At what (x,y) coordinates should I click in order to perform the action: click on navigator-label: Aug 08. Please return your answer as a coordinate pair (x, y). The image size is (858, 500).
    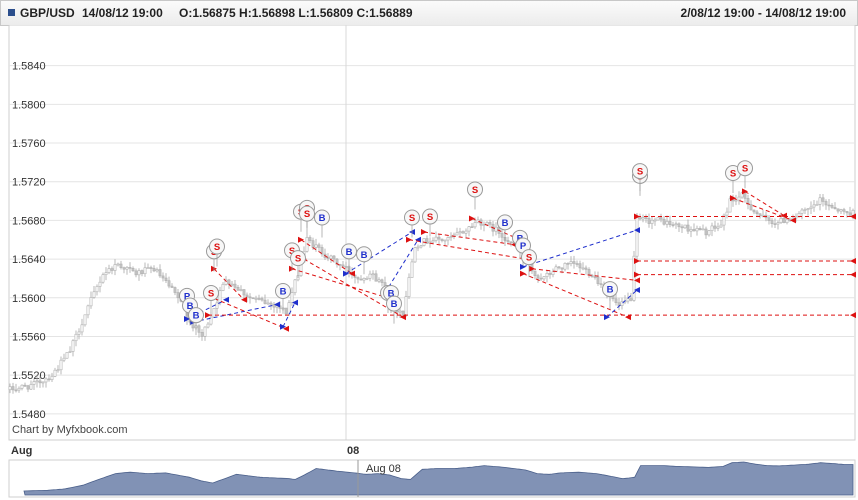
    Looking at the image, I should click on (383, 469).